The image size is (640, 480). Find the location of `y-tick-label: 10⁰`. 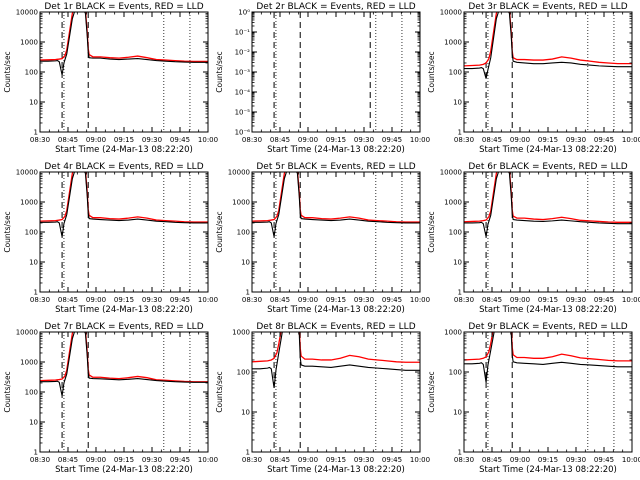

y-tick-label: 10⁰ is located at coordinates (244, 13).